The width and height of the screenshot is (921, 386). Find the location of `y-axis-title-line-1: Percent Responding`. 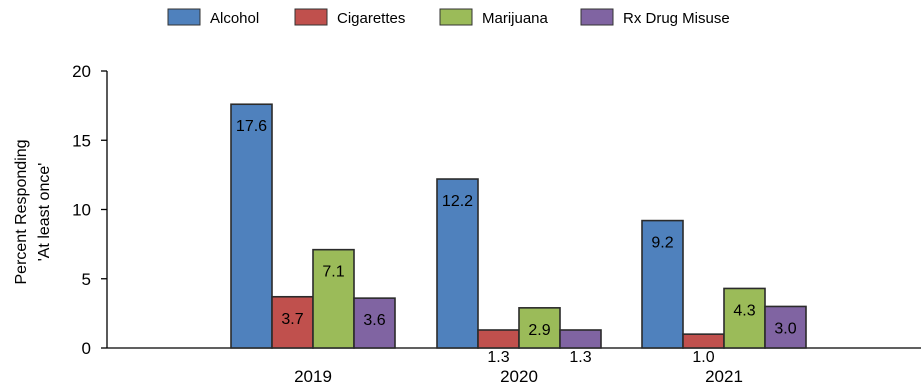

y-axis-title-line-1: Percent Responding is located at coordinates (21, 212).